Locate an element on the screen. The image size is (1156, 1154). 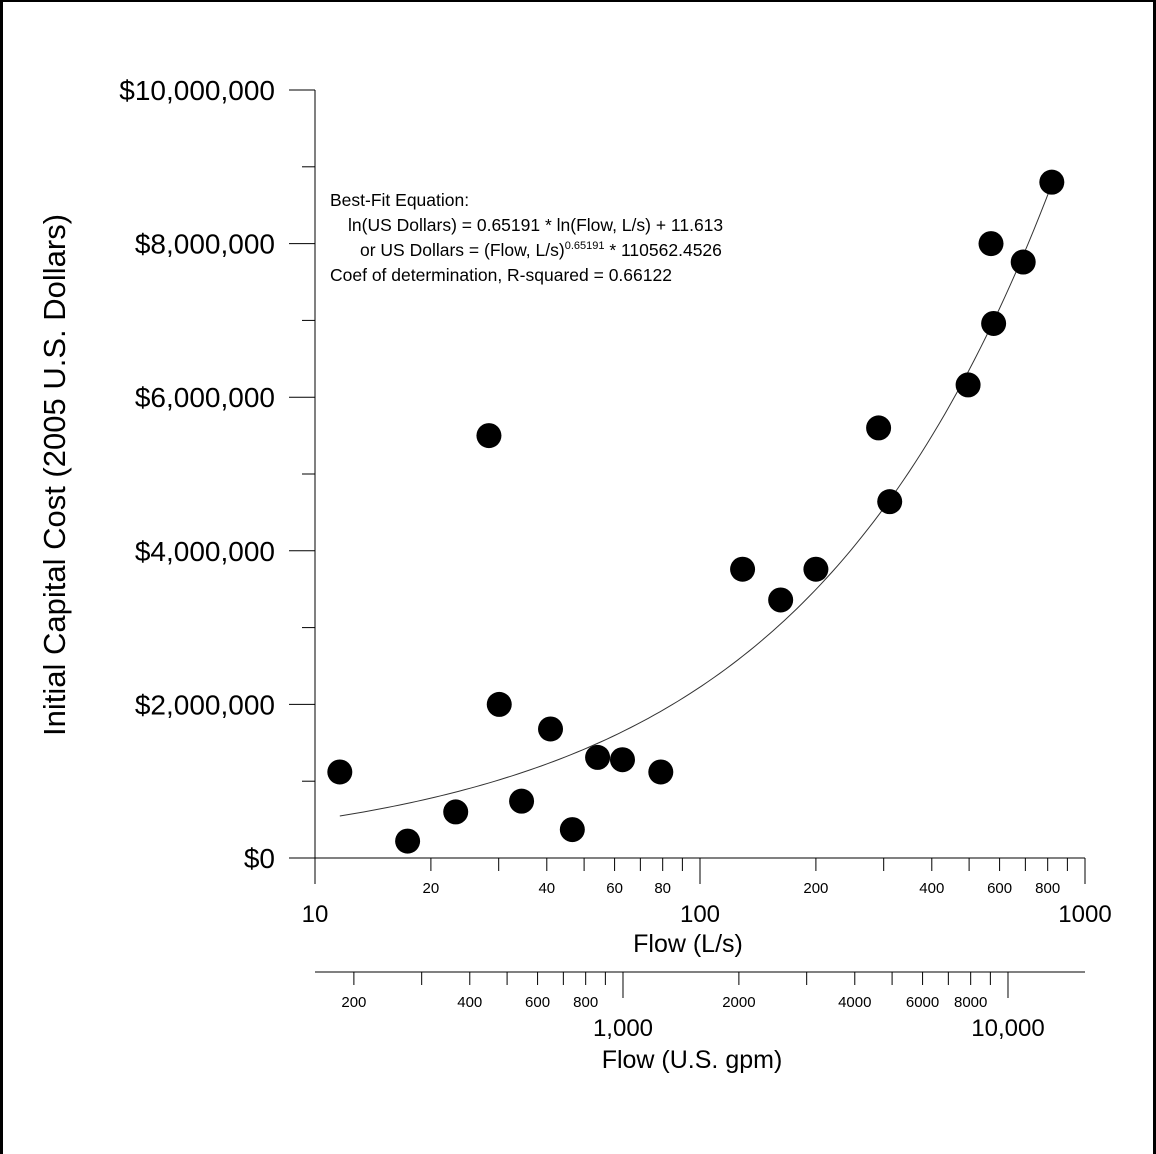
x-major-tick-label: 100 is located at coordinates (700, 914).